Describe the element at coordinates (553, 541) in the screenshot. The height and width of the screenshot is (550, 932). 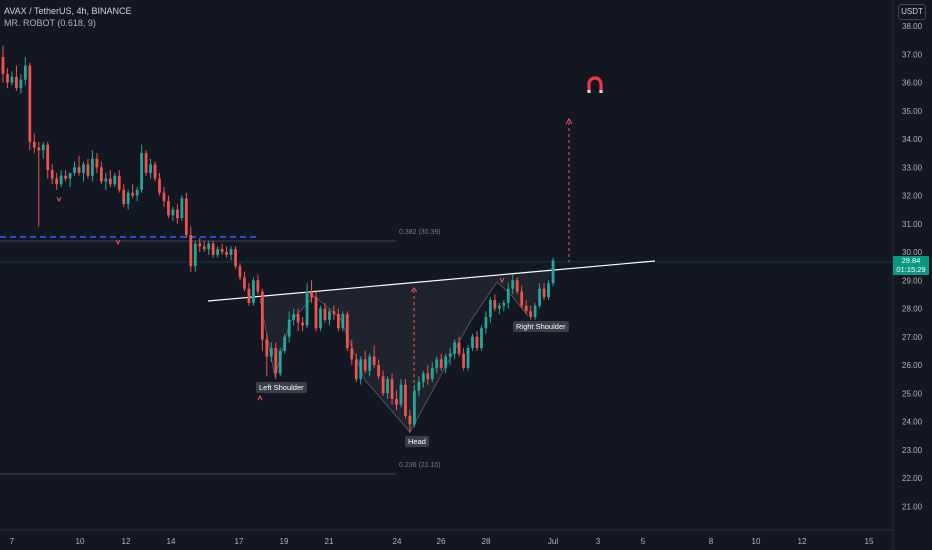
I see `time-tick-label: Jul` at that location.